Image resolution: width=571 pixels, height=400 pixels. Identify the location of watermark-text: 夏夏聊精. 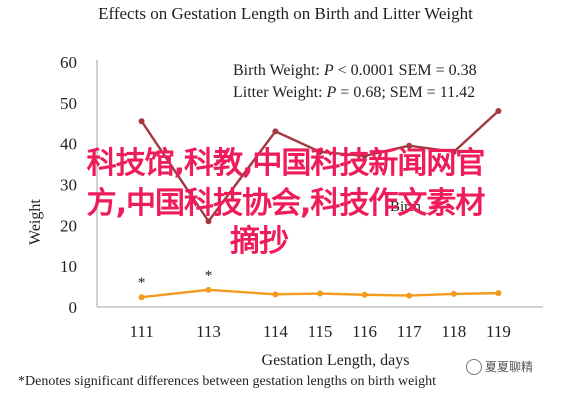
(509, 367).